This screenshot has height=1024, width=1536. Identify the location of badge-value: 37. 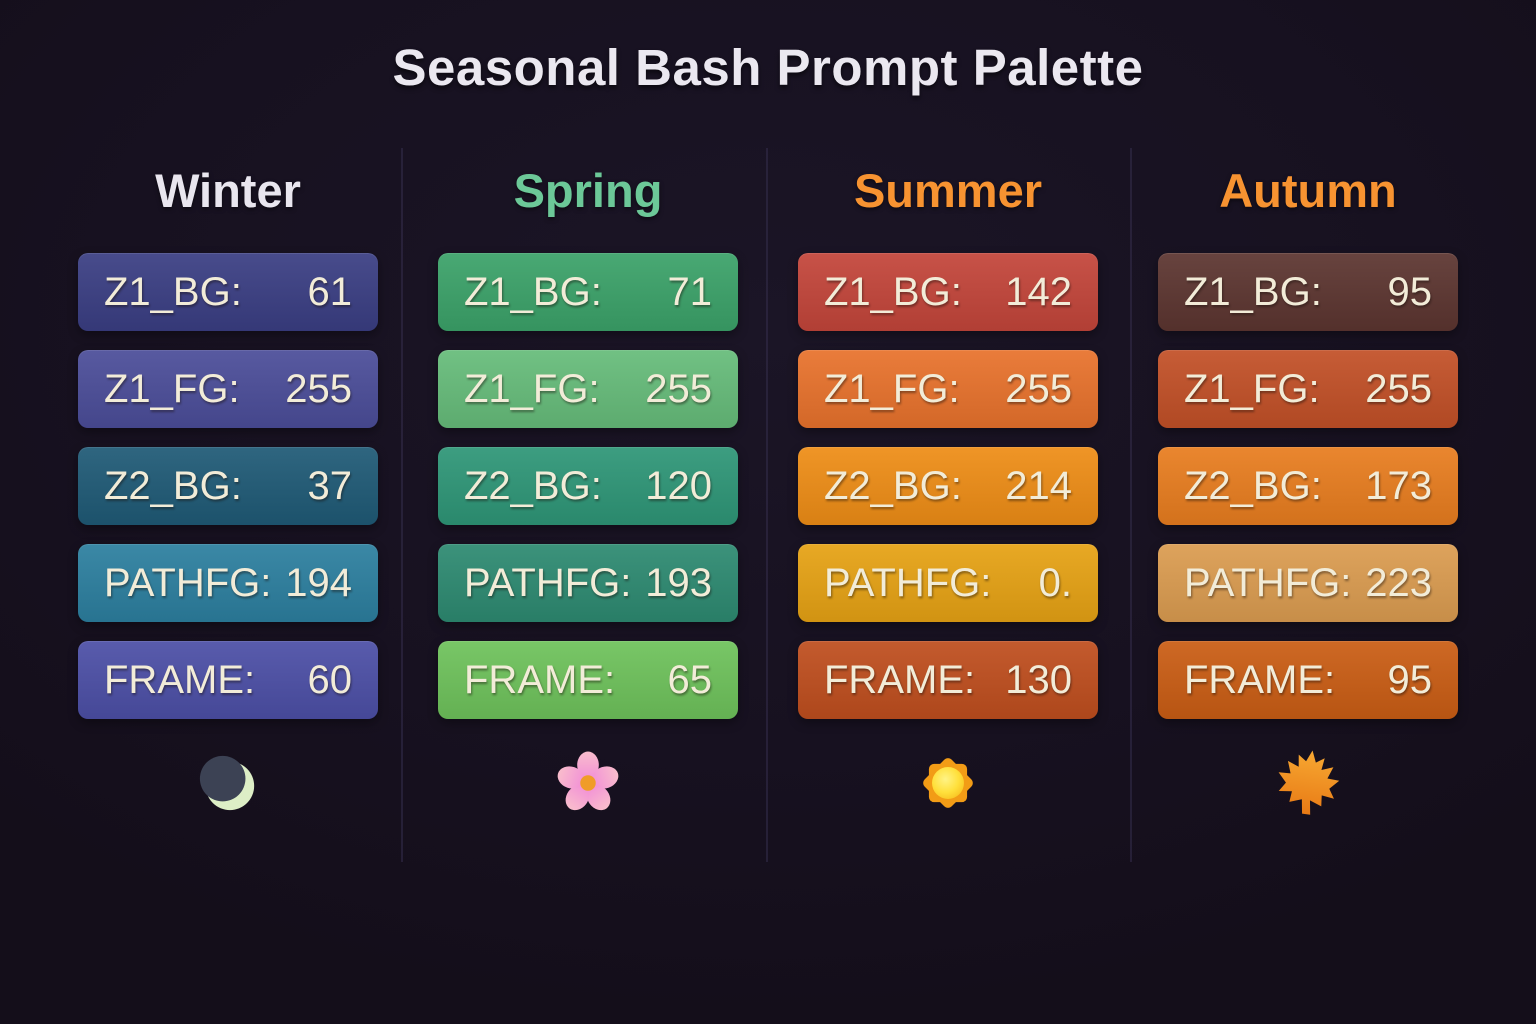
(330, 485).